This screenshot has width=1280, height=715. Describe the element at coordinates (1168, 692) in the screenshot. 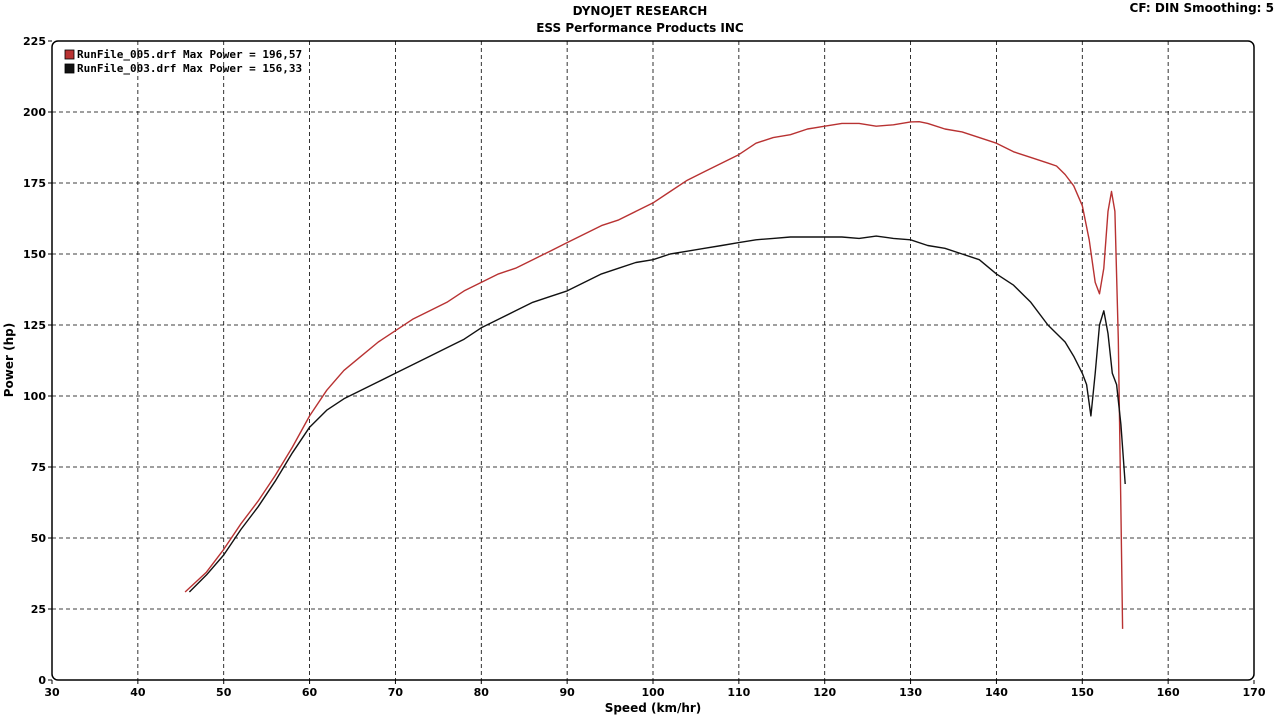

I see `x-tick-label: 160` at that location.